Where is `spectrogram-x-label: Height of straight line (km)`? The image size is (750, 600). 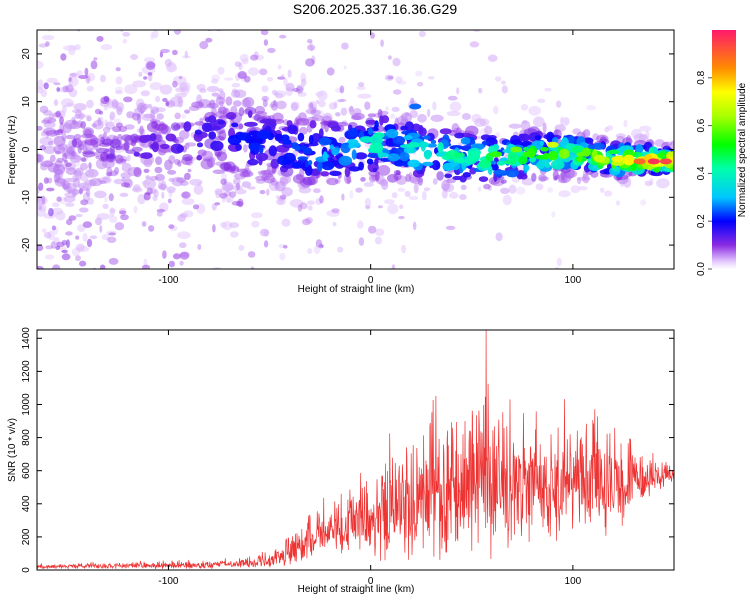
spectrogram-x-label: Height of straight line (km) is located at coordinates (356, 289).